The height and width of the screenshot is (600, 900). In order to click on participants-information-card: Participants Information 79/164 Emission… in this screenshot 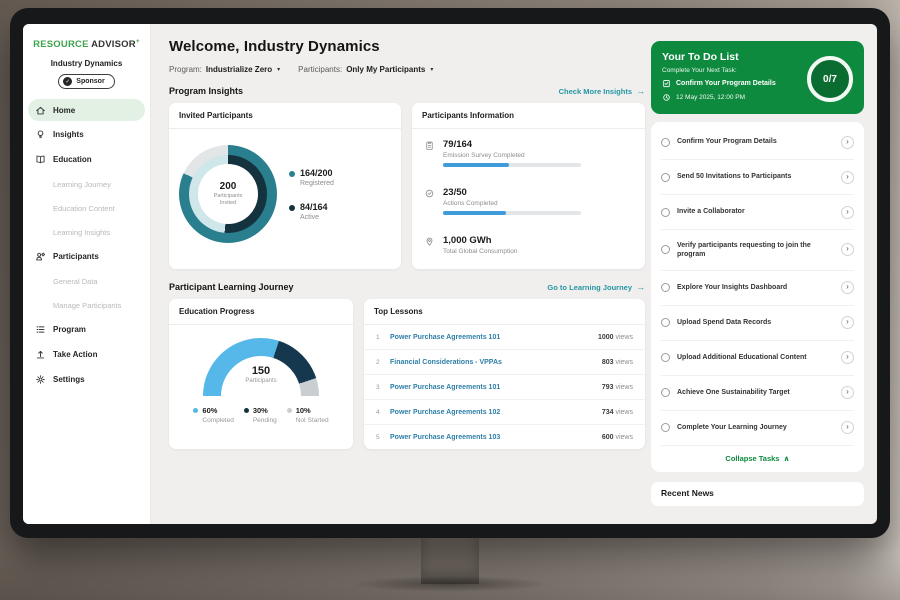, I will do `click(528, 186)`.